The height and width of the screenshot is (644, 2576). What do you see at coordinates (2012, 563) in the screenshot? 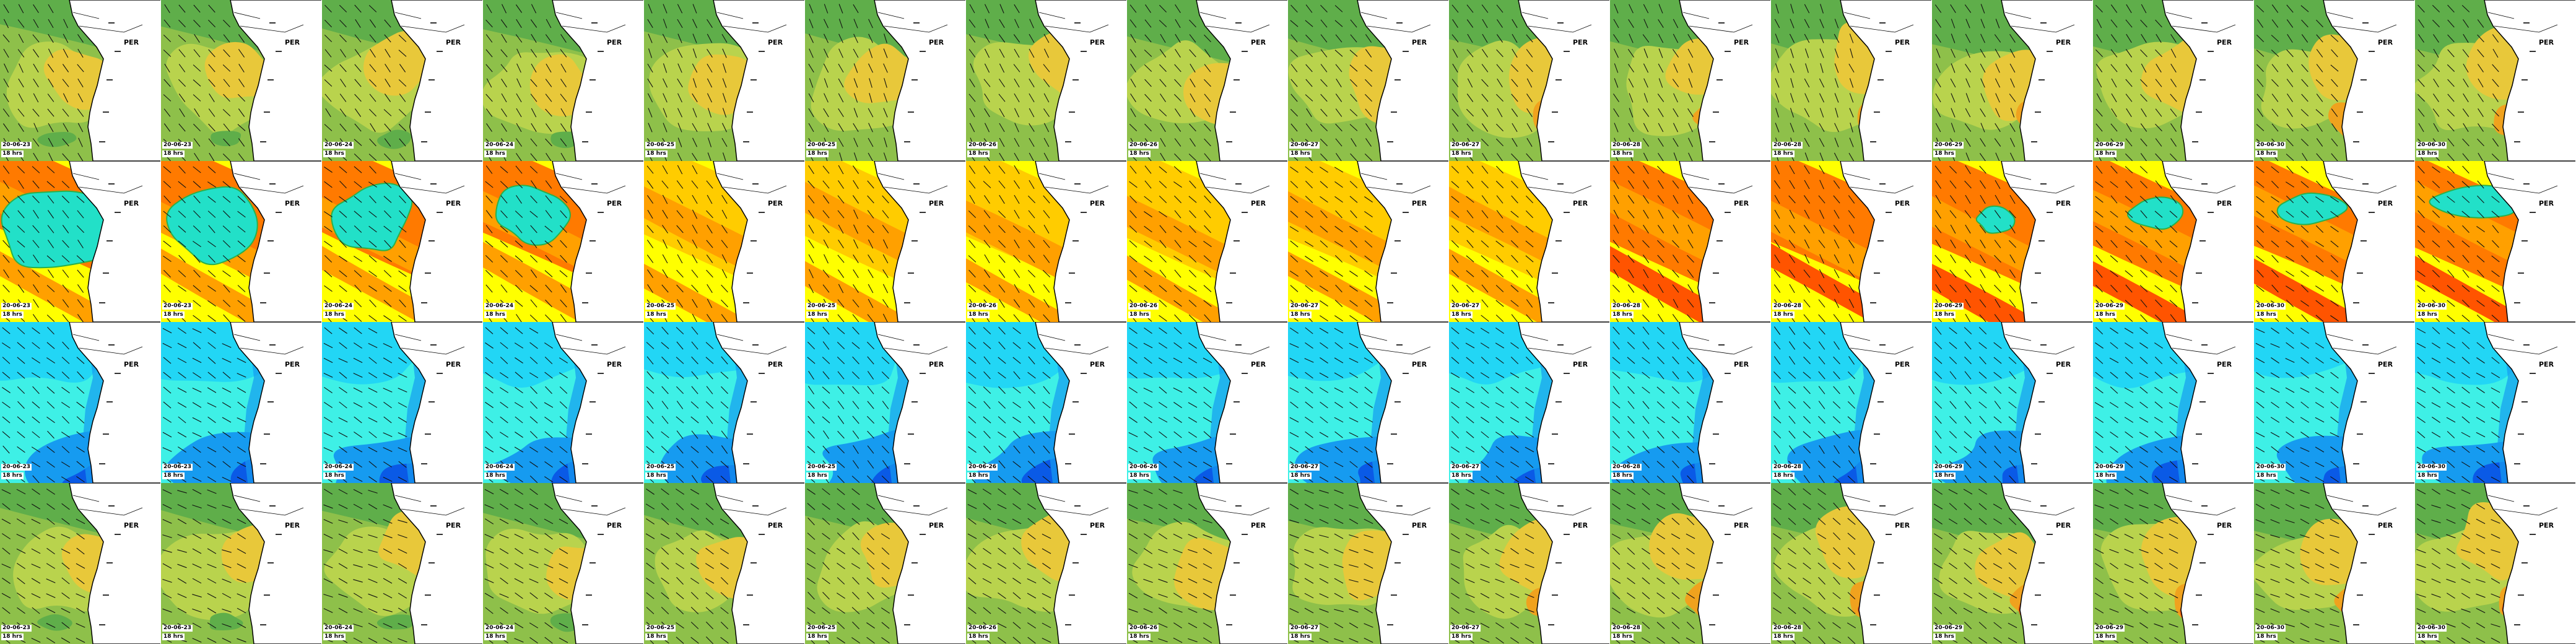
I see `map-panel-swell-height: PER 20-06-29 18 hrs` at bounding box center [2012, 563].